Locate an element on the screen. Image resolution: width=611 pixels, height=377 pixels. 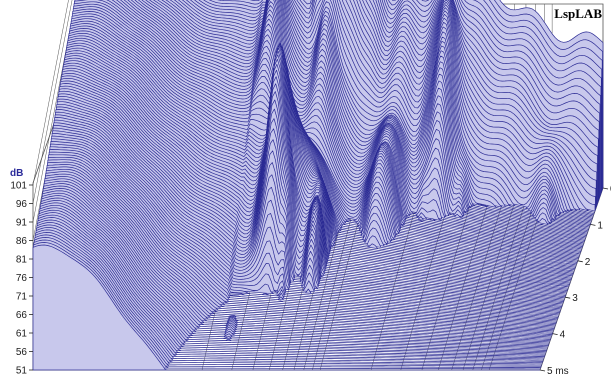
z-axis-tick-label: 61 is located at coordinates (22, 334).